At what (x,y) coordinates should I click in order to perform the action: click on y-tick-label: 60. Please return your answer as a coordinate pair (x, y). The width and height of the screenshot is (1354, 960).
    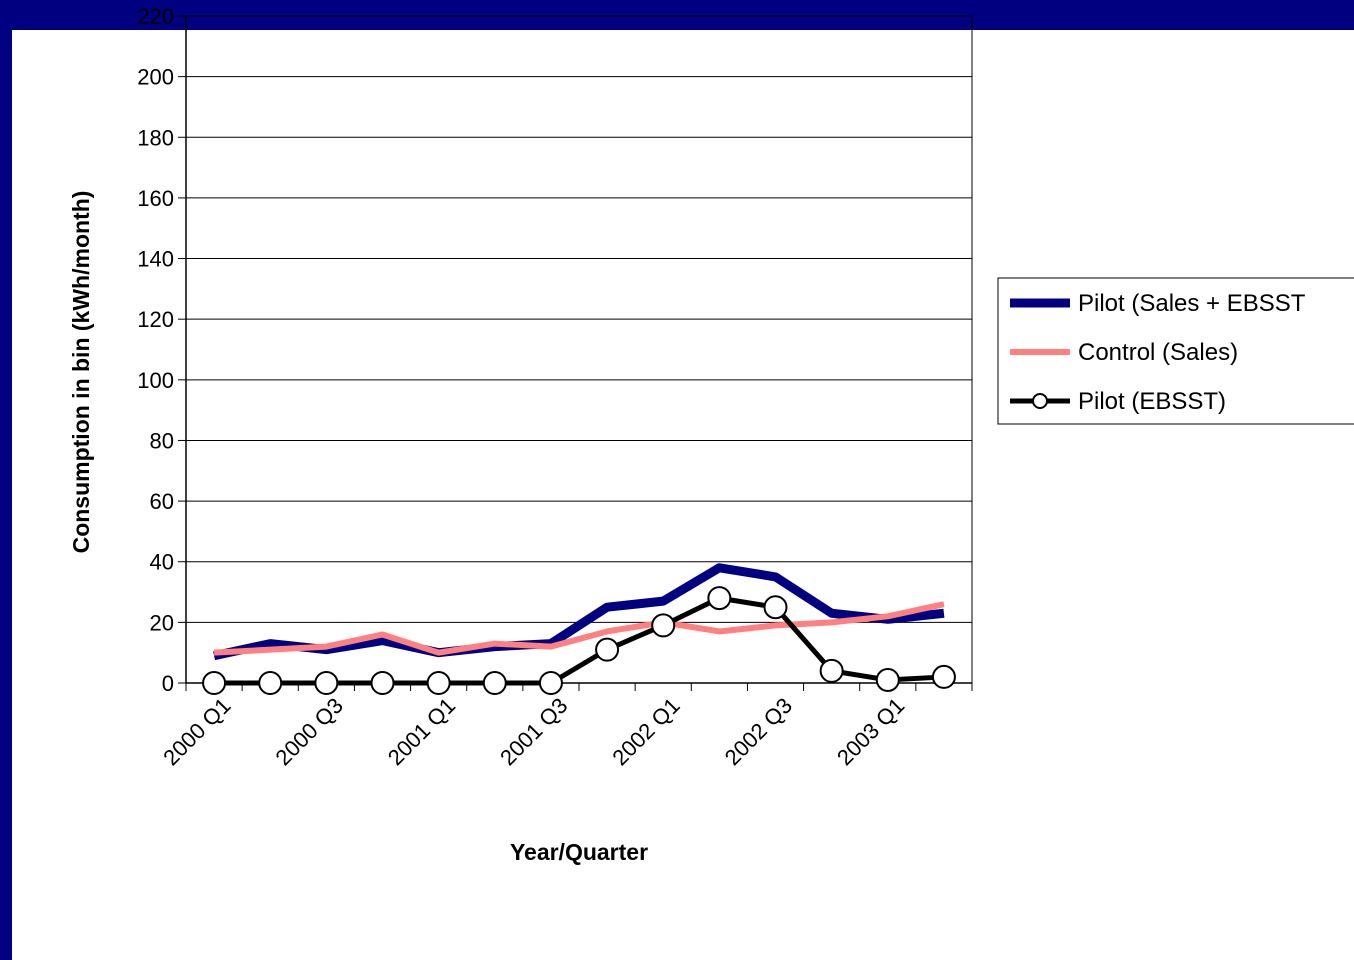
    Looking at the image, I should click on (162, 501).